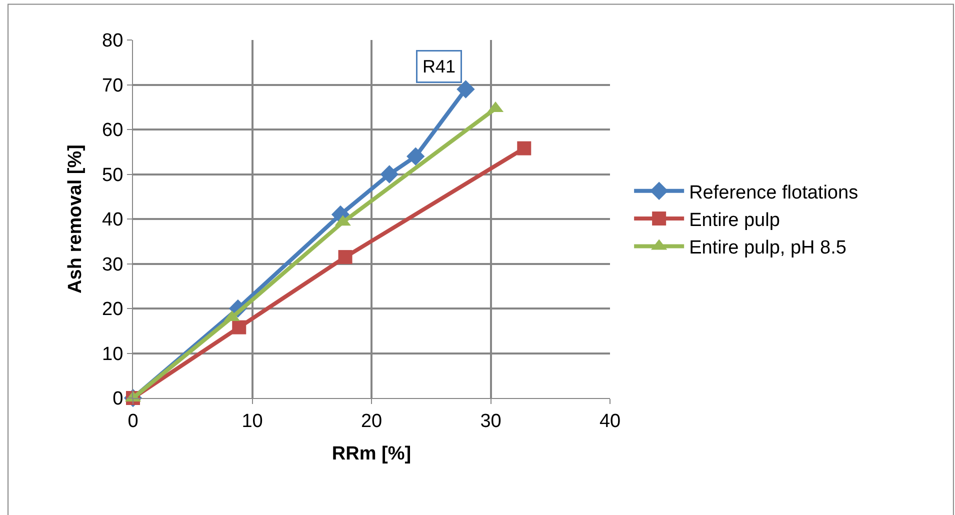 Image resolution: width=955 pixels, height=515 pixels. I want to click on y-tick-label: 40, so click(113, 220).